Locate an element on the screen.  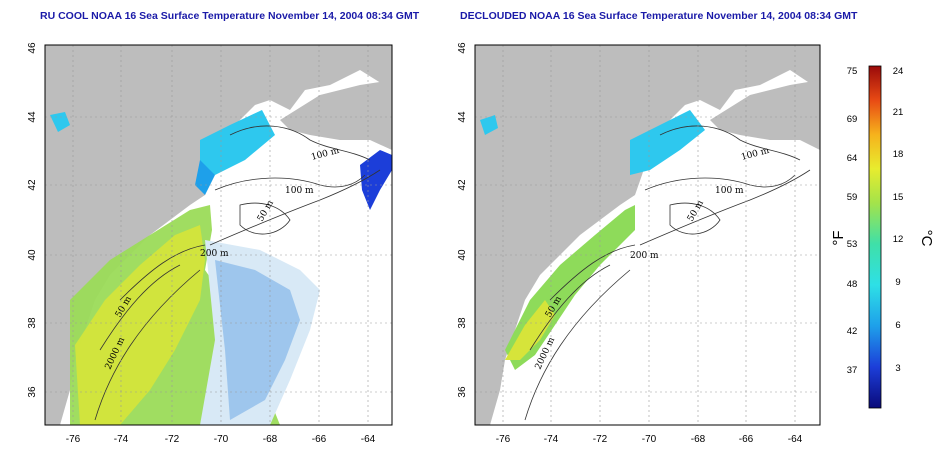
fahrenheit-tick: 53 is located at coordinates (852, 244).